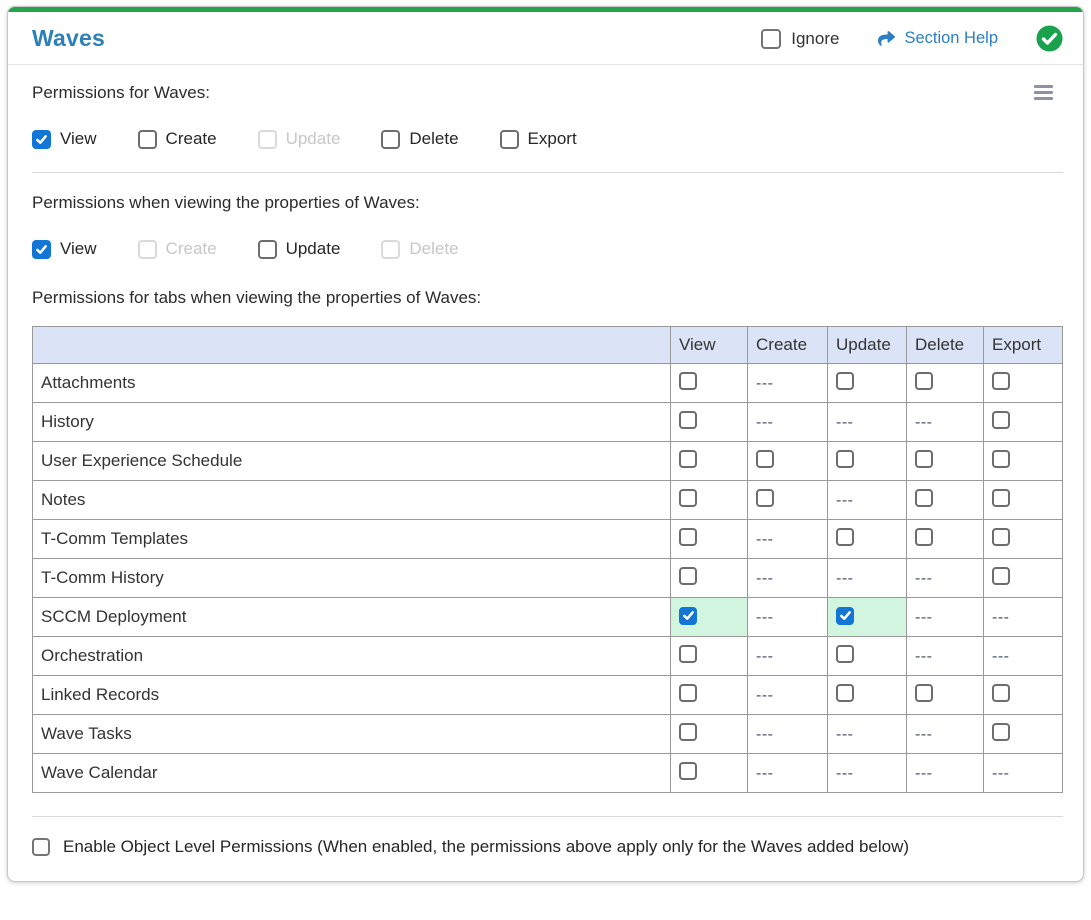 The width and height of the screenshot is (1091, 920). What do you see at coordinates (709, 617) in the screenshot?
I see `cell-sccm-deployment-view` at bounding box center [709, 617].